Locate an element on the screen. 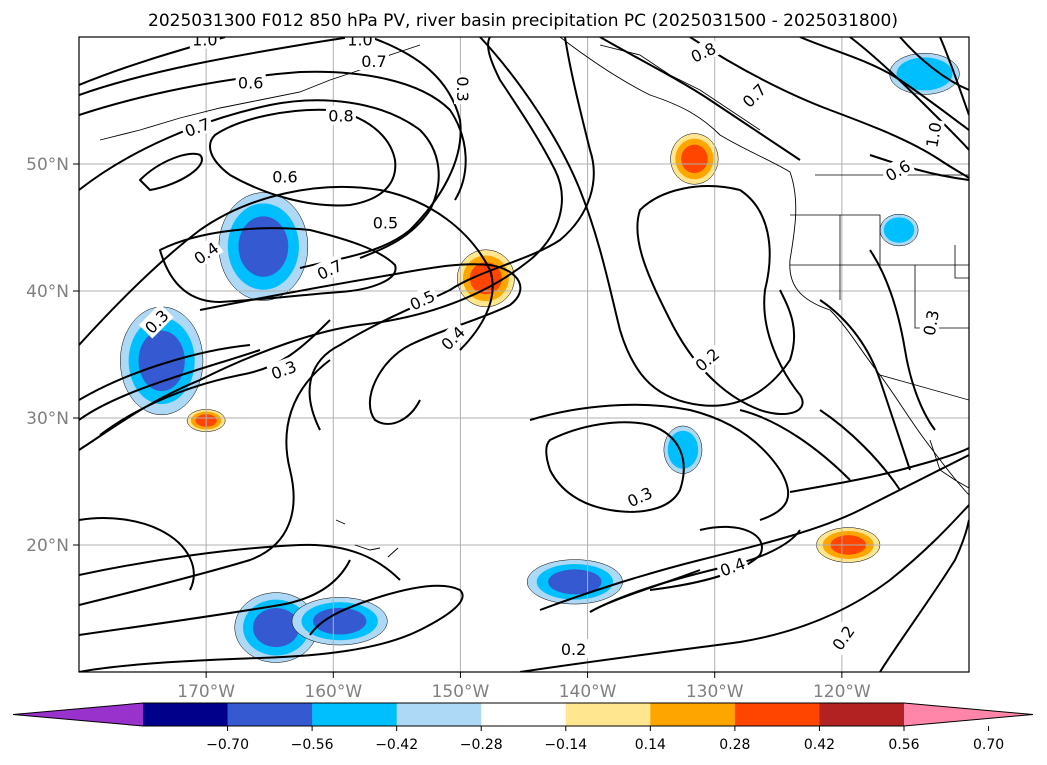 The width and height of the screenshot is (1047, 765). colorbar-outline is located at coordinates (523, 714).